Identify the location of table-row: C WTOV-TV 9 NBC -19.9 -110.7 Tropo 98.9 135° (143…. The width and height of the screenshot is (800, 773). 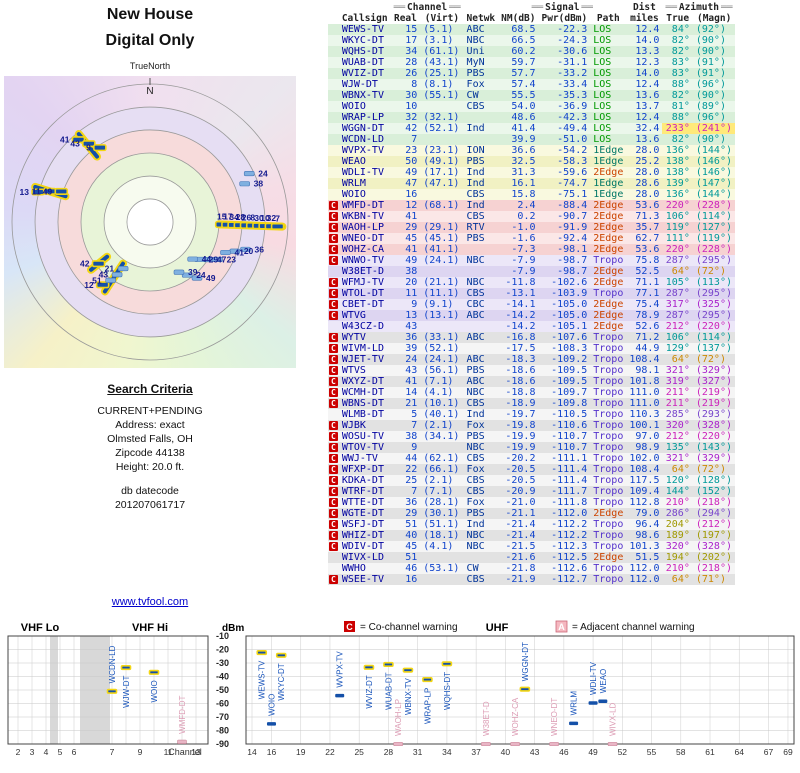
(532, 447).